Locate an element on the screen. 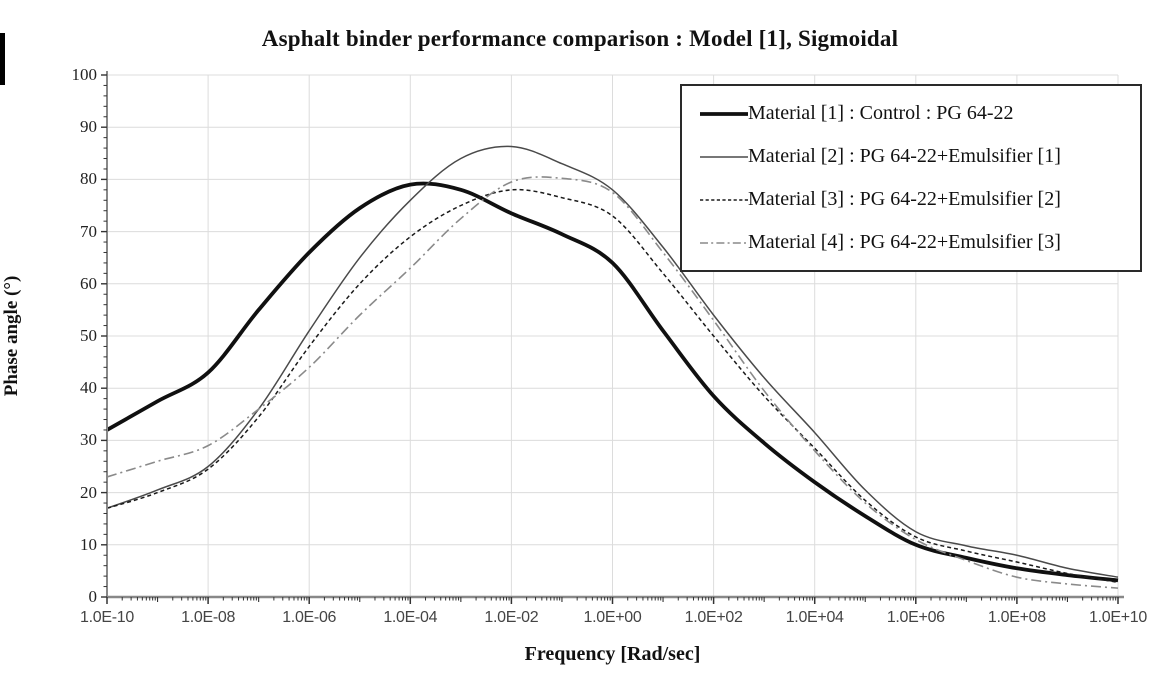 Image resolution: width=1169 pixels, height=684 pixels. legend-item: Material [4] : PG 64-22+Emulsifier [3] is located at coordinates (915, 242).